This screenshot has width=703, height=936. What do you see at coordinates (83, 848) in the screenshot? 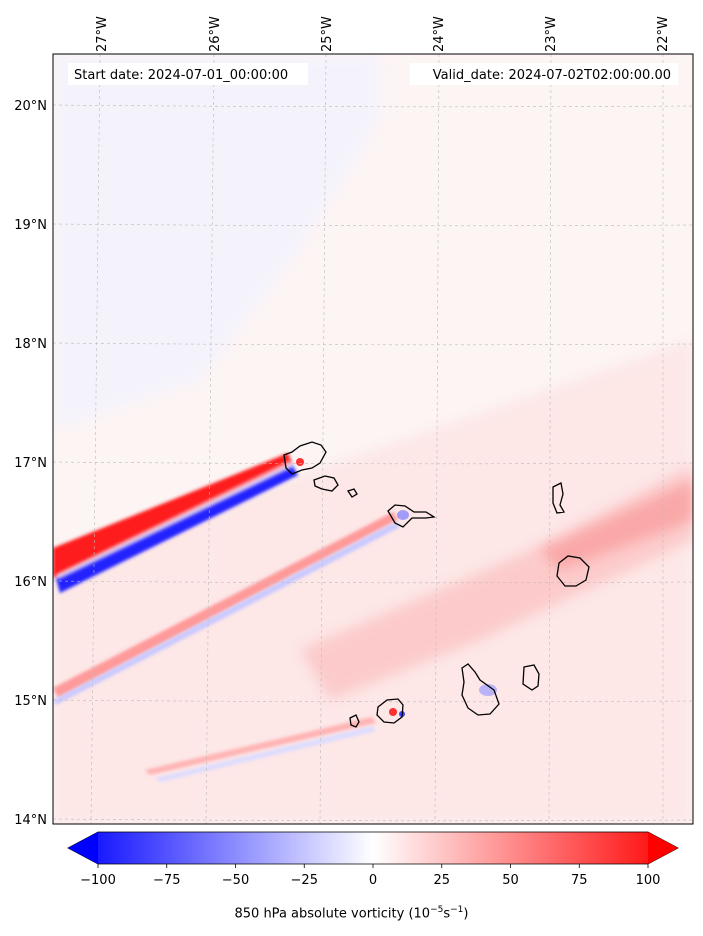
I see `colorbar-low-extension` at bounding box center [83, 848].